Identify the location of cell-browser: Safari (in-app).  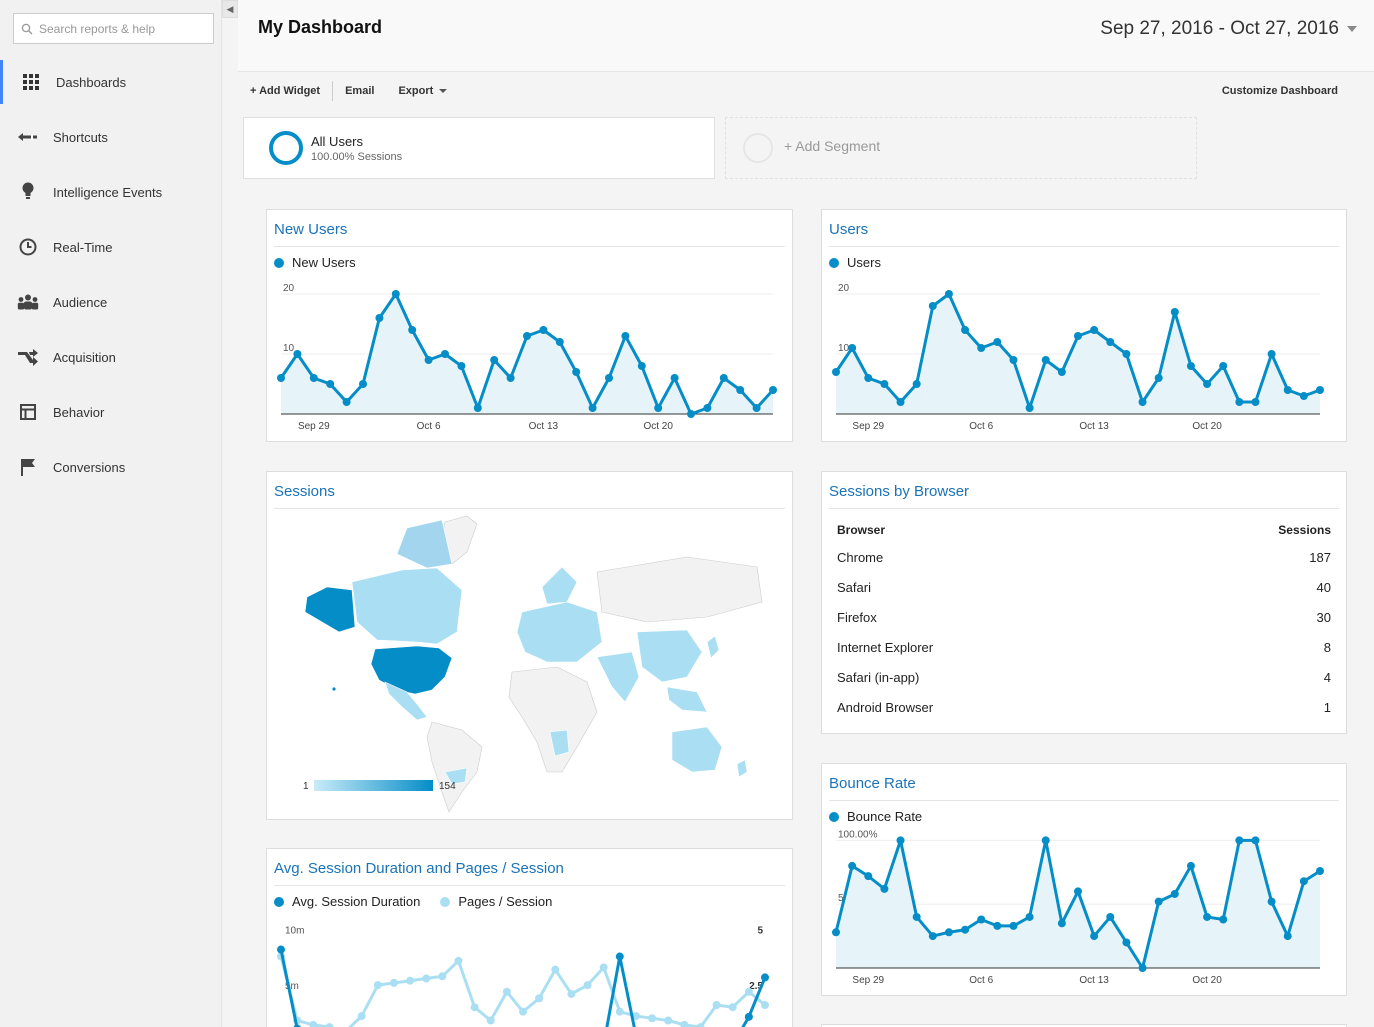
(878, 677).